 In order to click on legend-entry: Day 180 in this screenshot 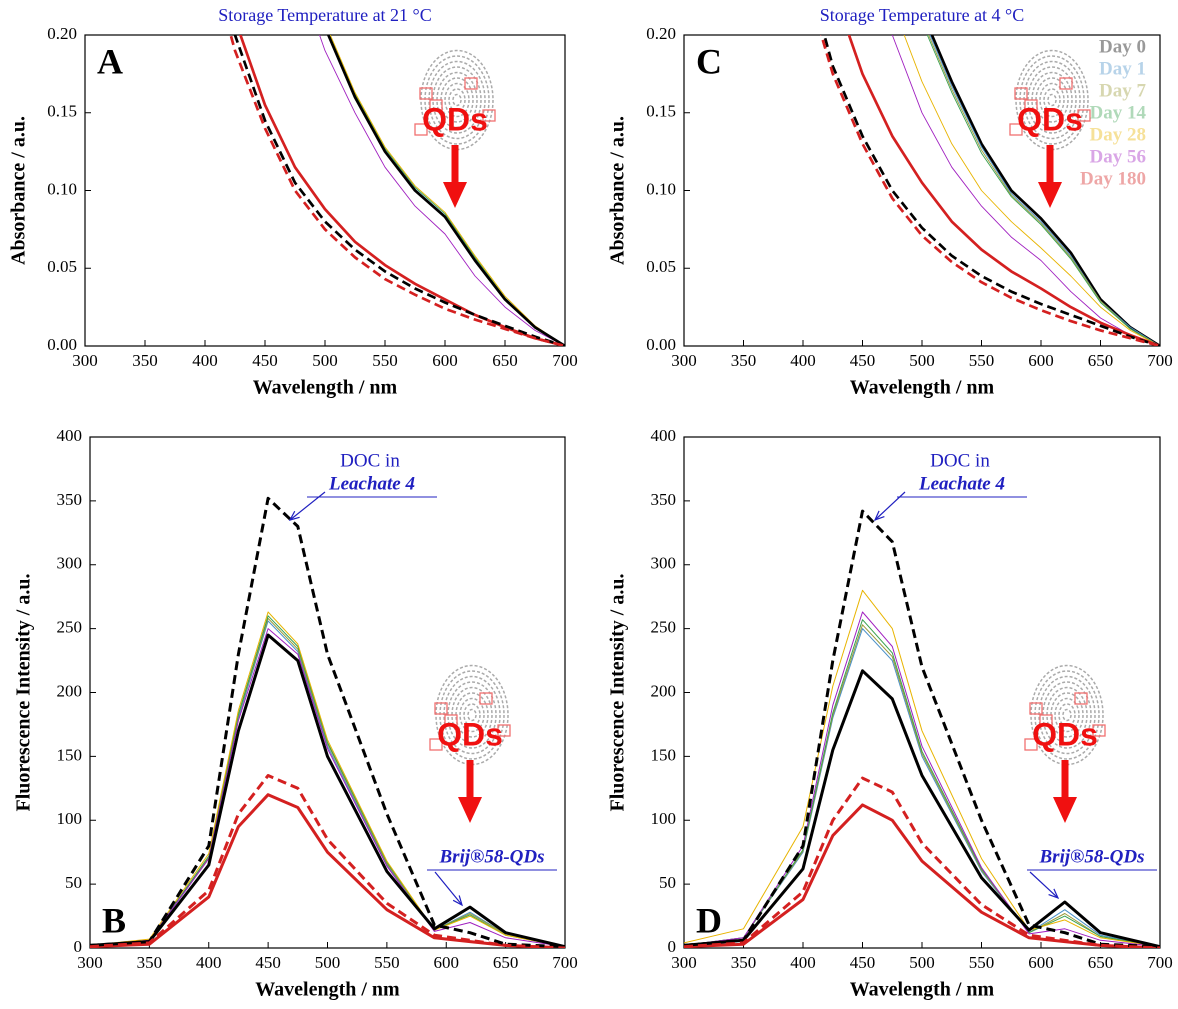, I will do `click(1113, 178)`.